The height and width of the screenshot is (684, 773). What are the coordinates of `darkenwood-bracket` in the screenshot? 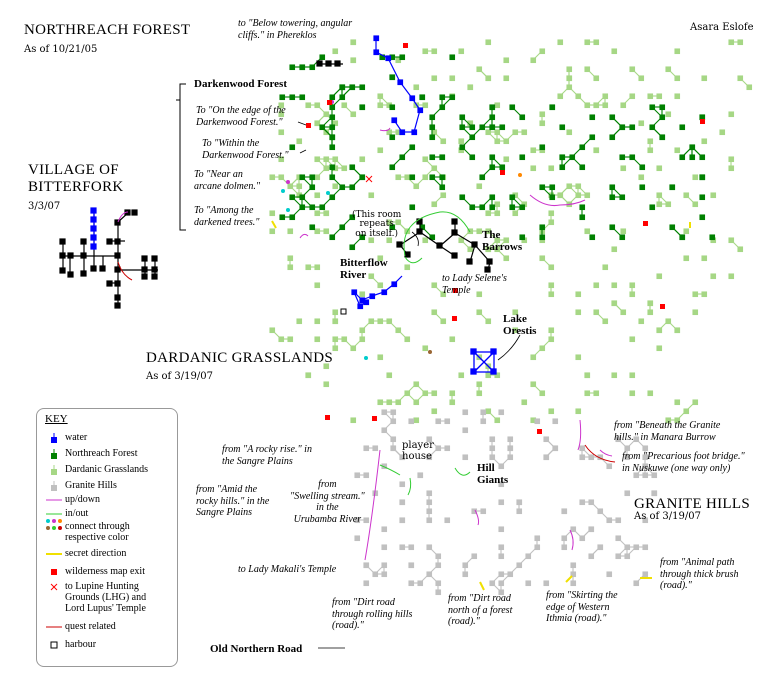 It's located at (181, 157).